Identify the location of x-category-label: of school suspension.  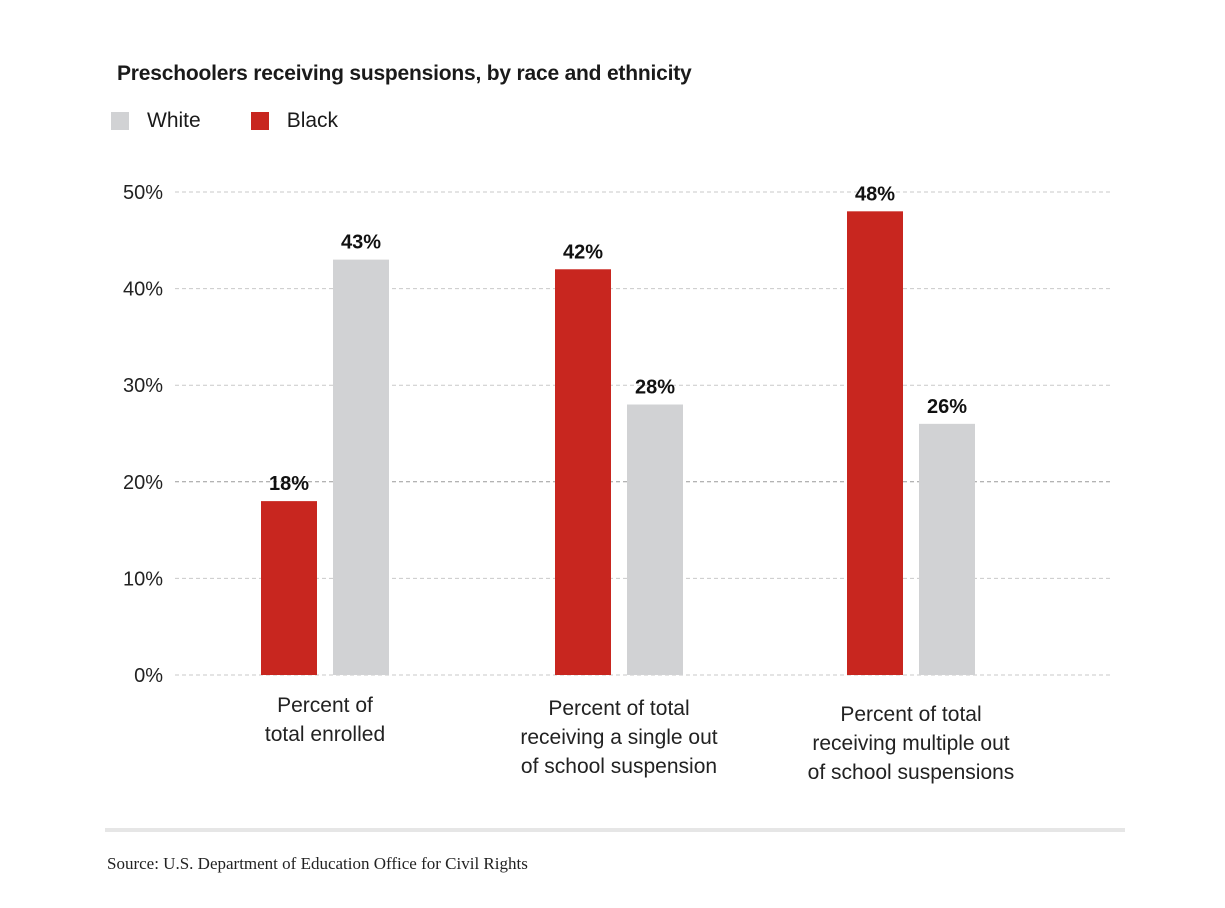
(619, 766).